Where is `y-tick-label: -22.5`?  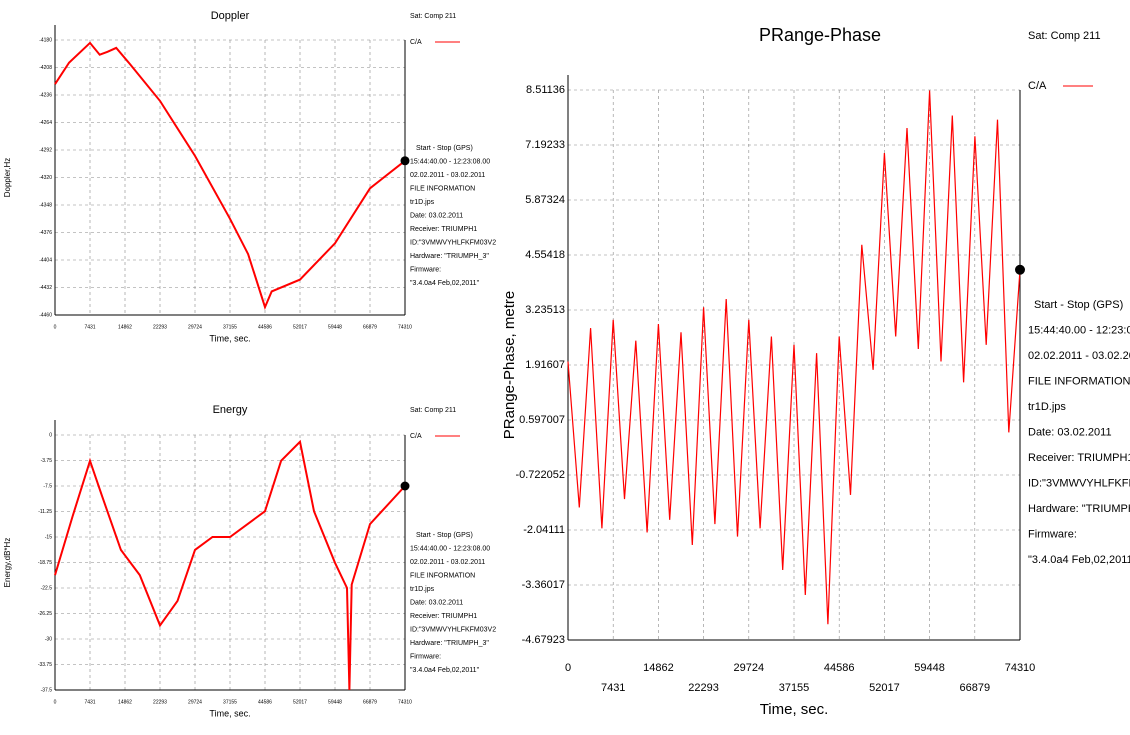
y-tick-label: -22.5 is located at coordinates (47, 588).